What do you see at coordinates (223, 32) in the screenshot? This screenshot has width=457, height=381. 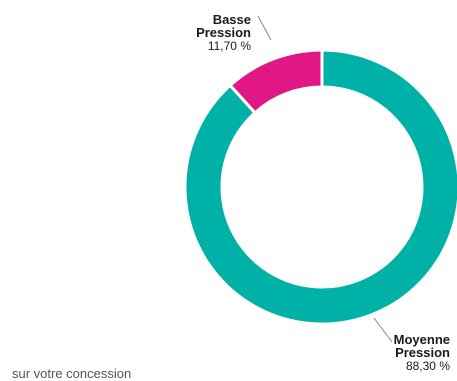 I see `slice-label-name-0-1: Pression` at bounding box center [223, 32].